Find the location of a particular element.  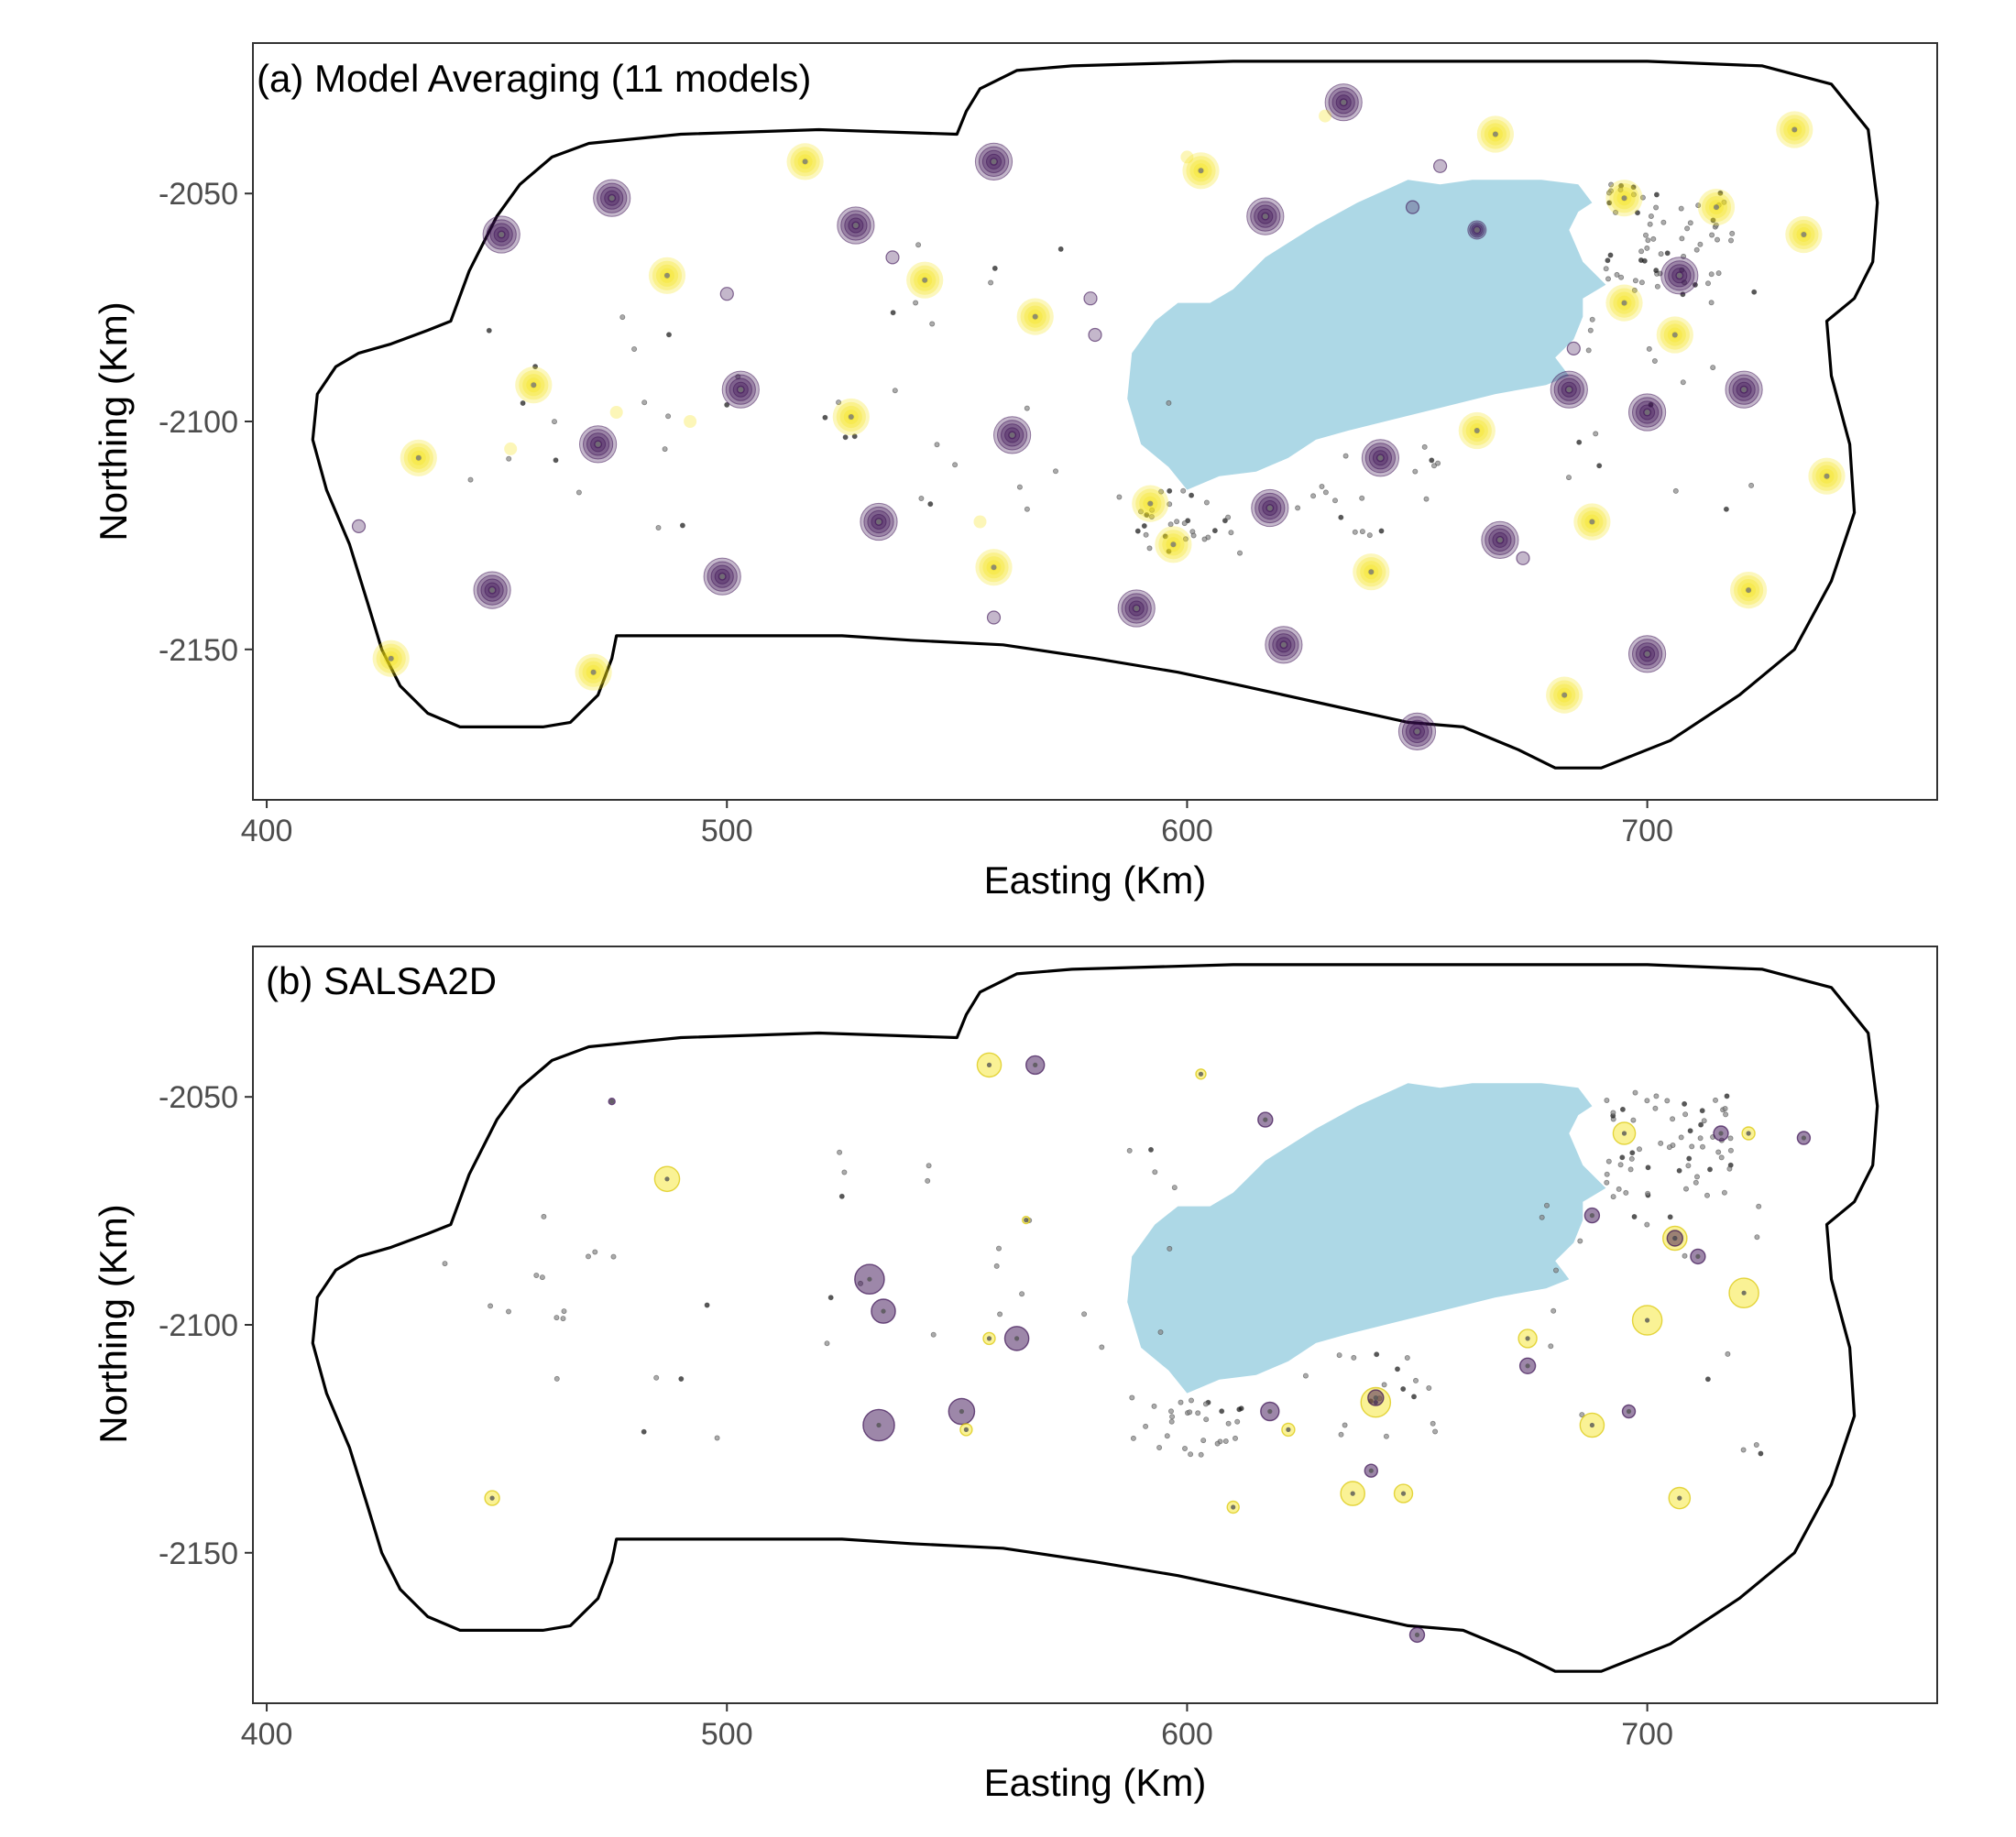

panel-b-ylabel: Northing (Km) is located at coordinates (113, 1323).